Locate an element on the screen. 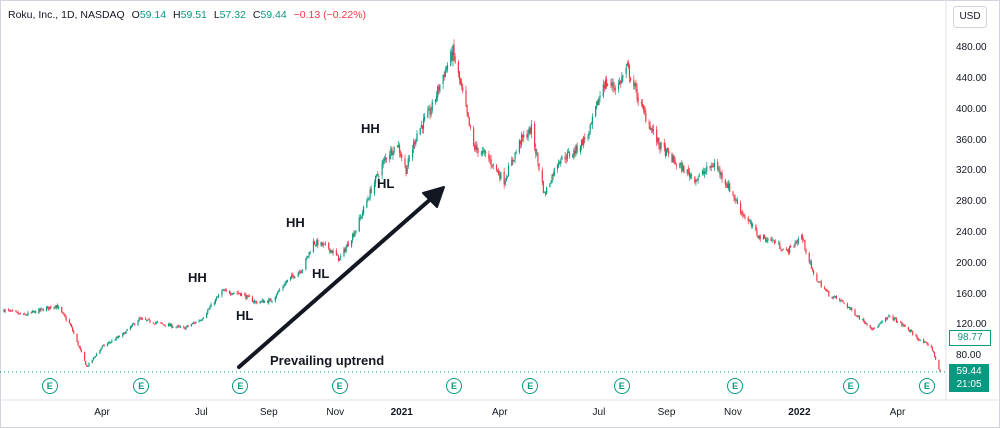 This screenshot has width=1000, height=428. y-tick-label: 280.00 is located at coordinates (971, 202).